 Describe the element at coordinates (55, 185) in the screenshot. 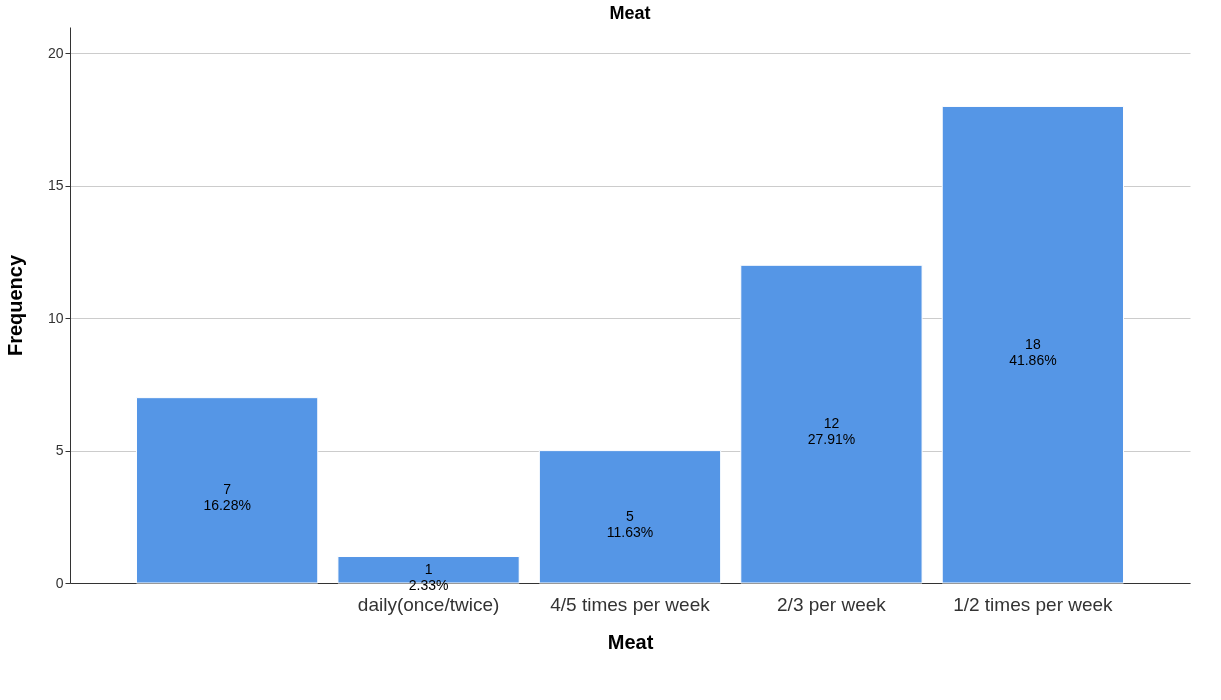

I see `y-tick-label: 15` at that location.